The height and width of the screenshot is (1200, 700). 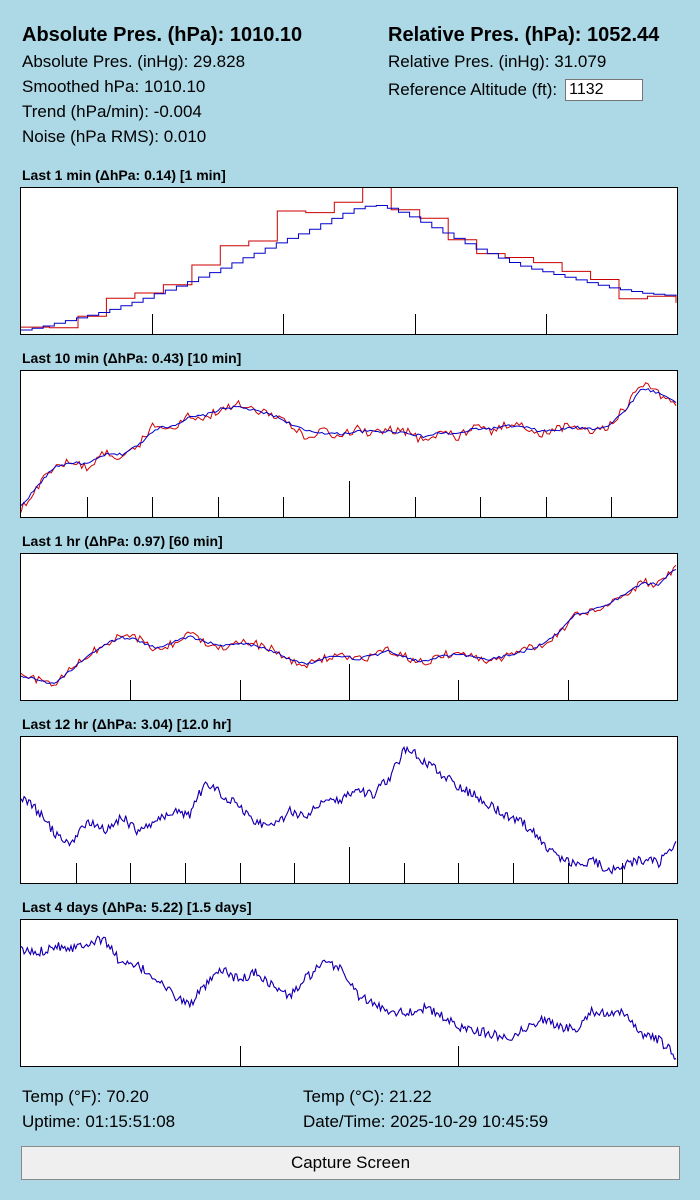 I want to click on chart-1min, so click(x=349, y=261).